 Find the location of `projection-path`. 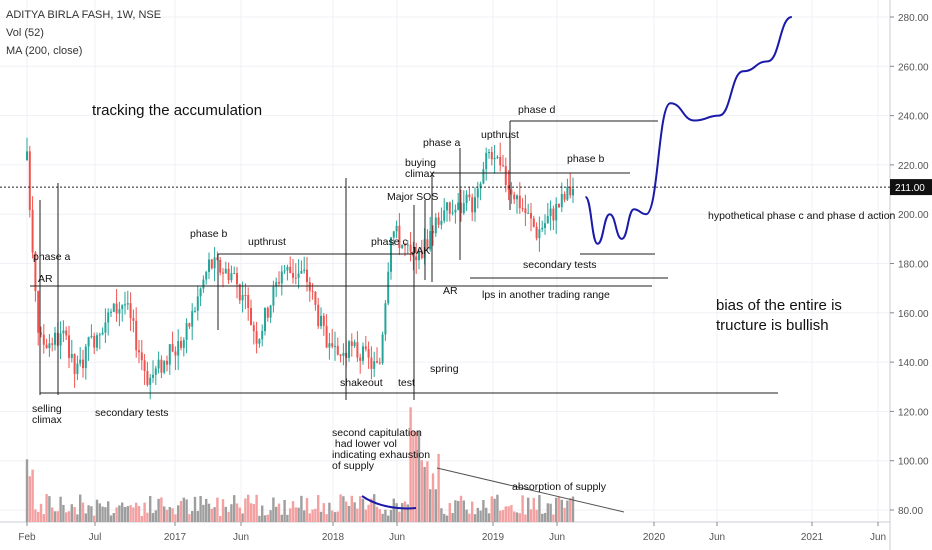

projection-path is located at coordinates (688, 130).